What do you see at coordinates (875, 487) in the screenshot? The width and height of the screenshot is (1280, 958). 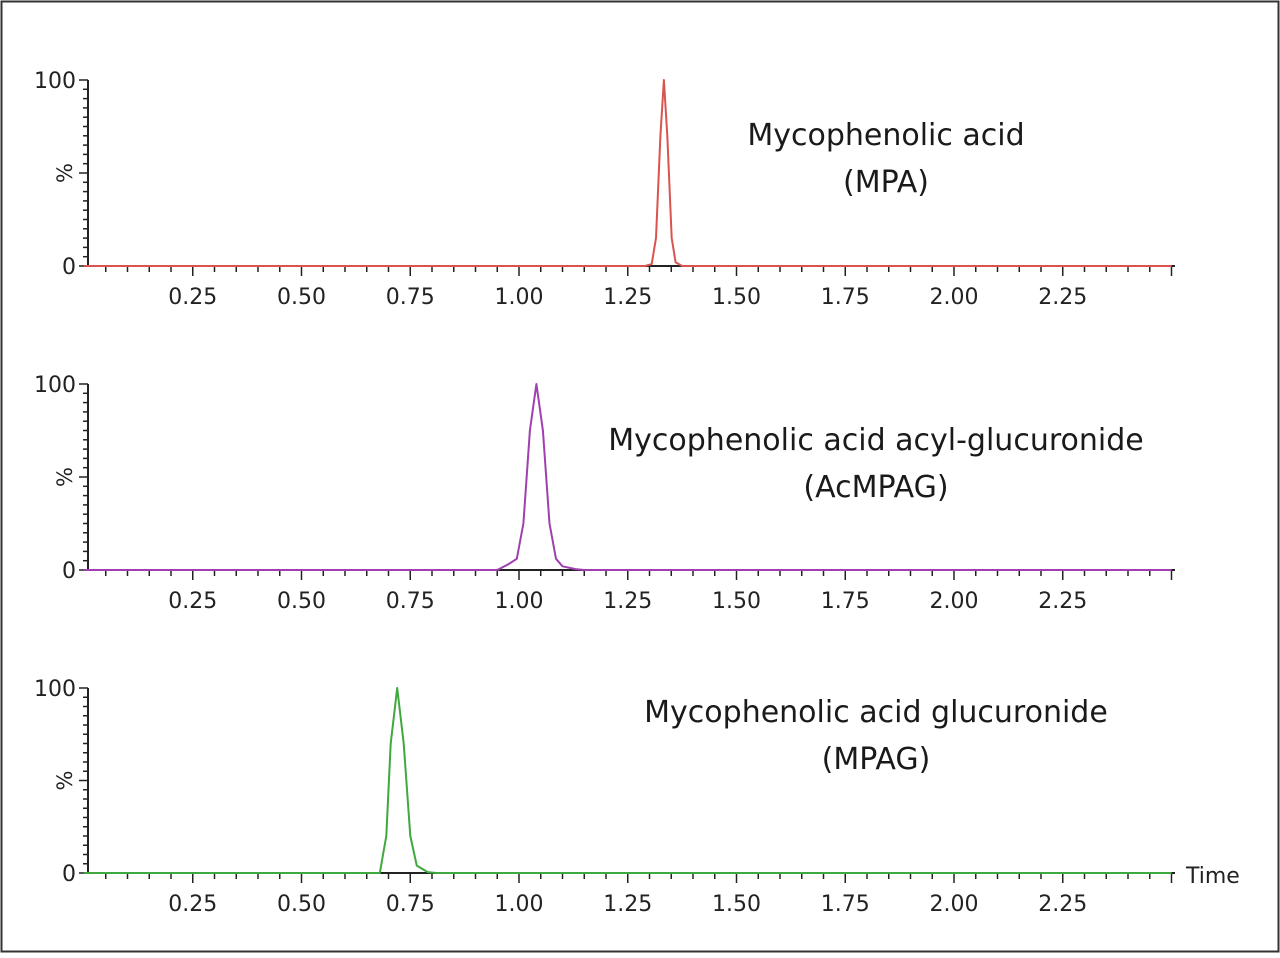 I see `compound-abbreviation: (AcMPAG)` at bounding box center [875, 487].